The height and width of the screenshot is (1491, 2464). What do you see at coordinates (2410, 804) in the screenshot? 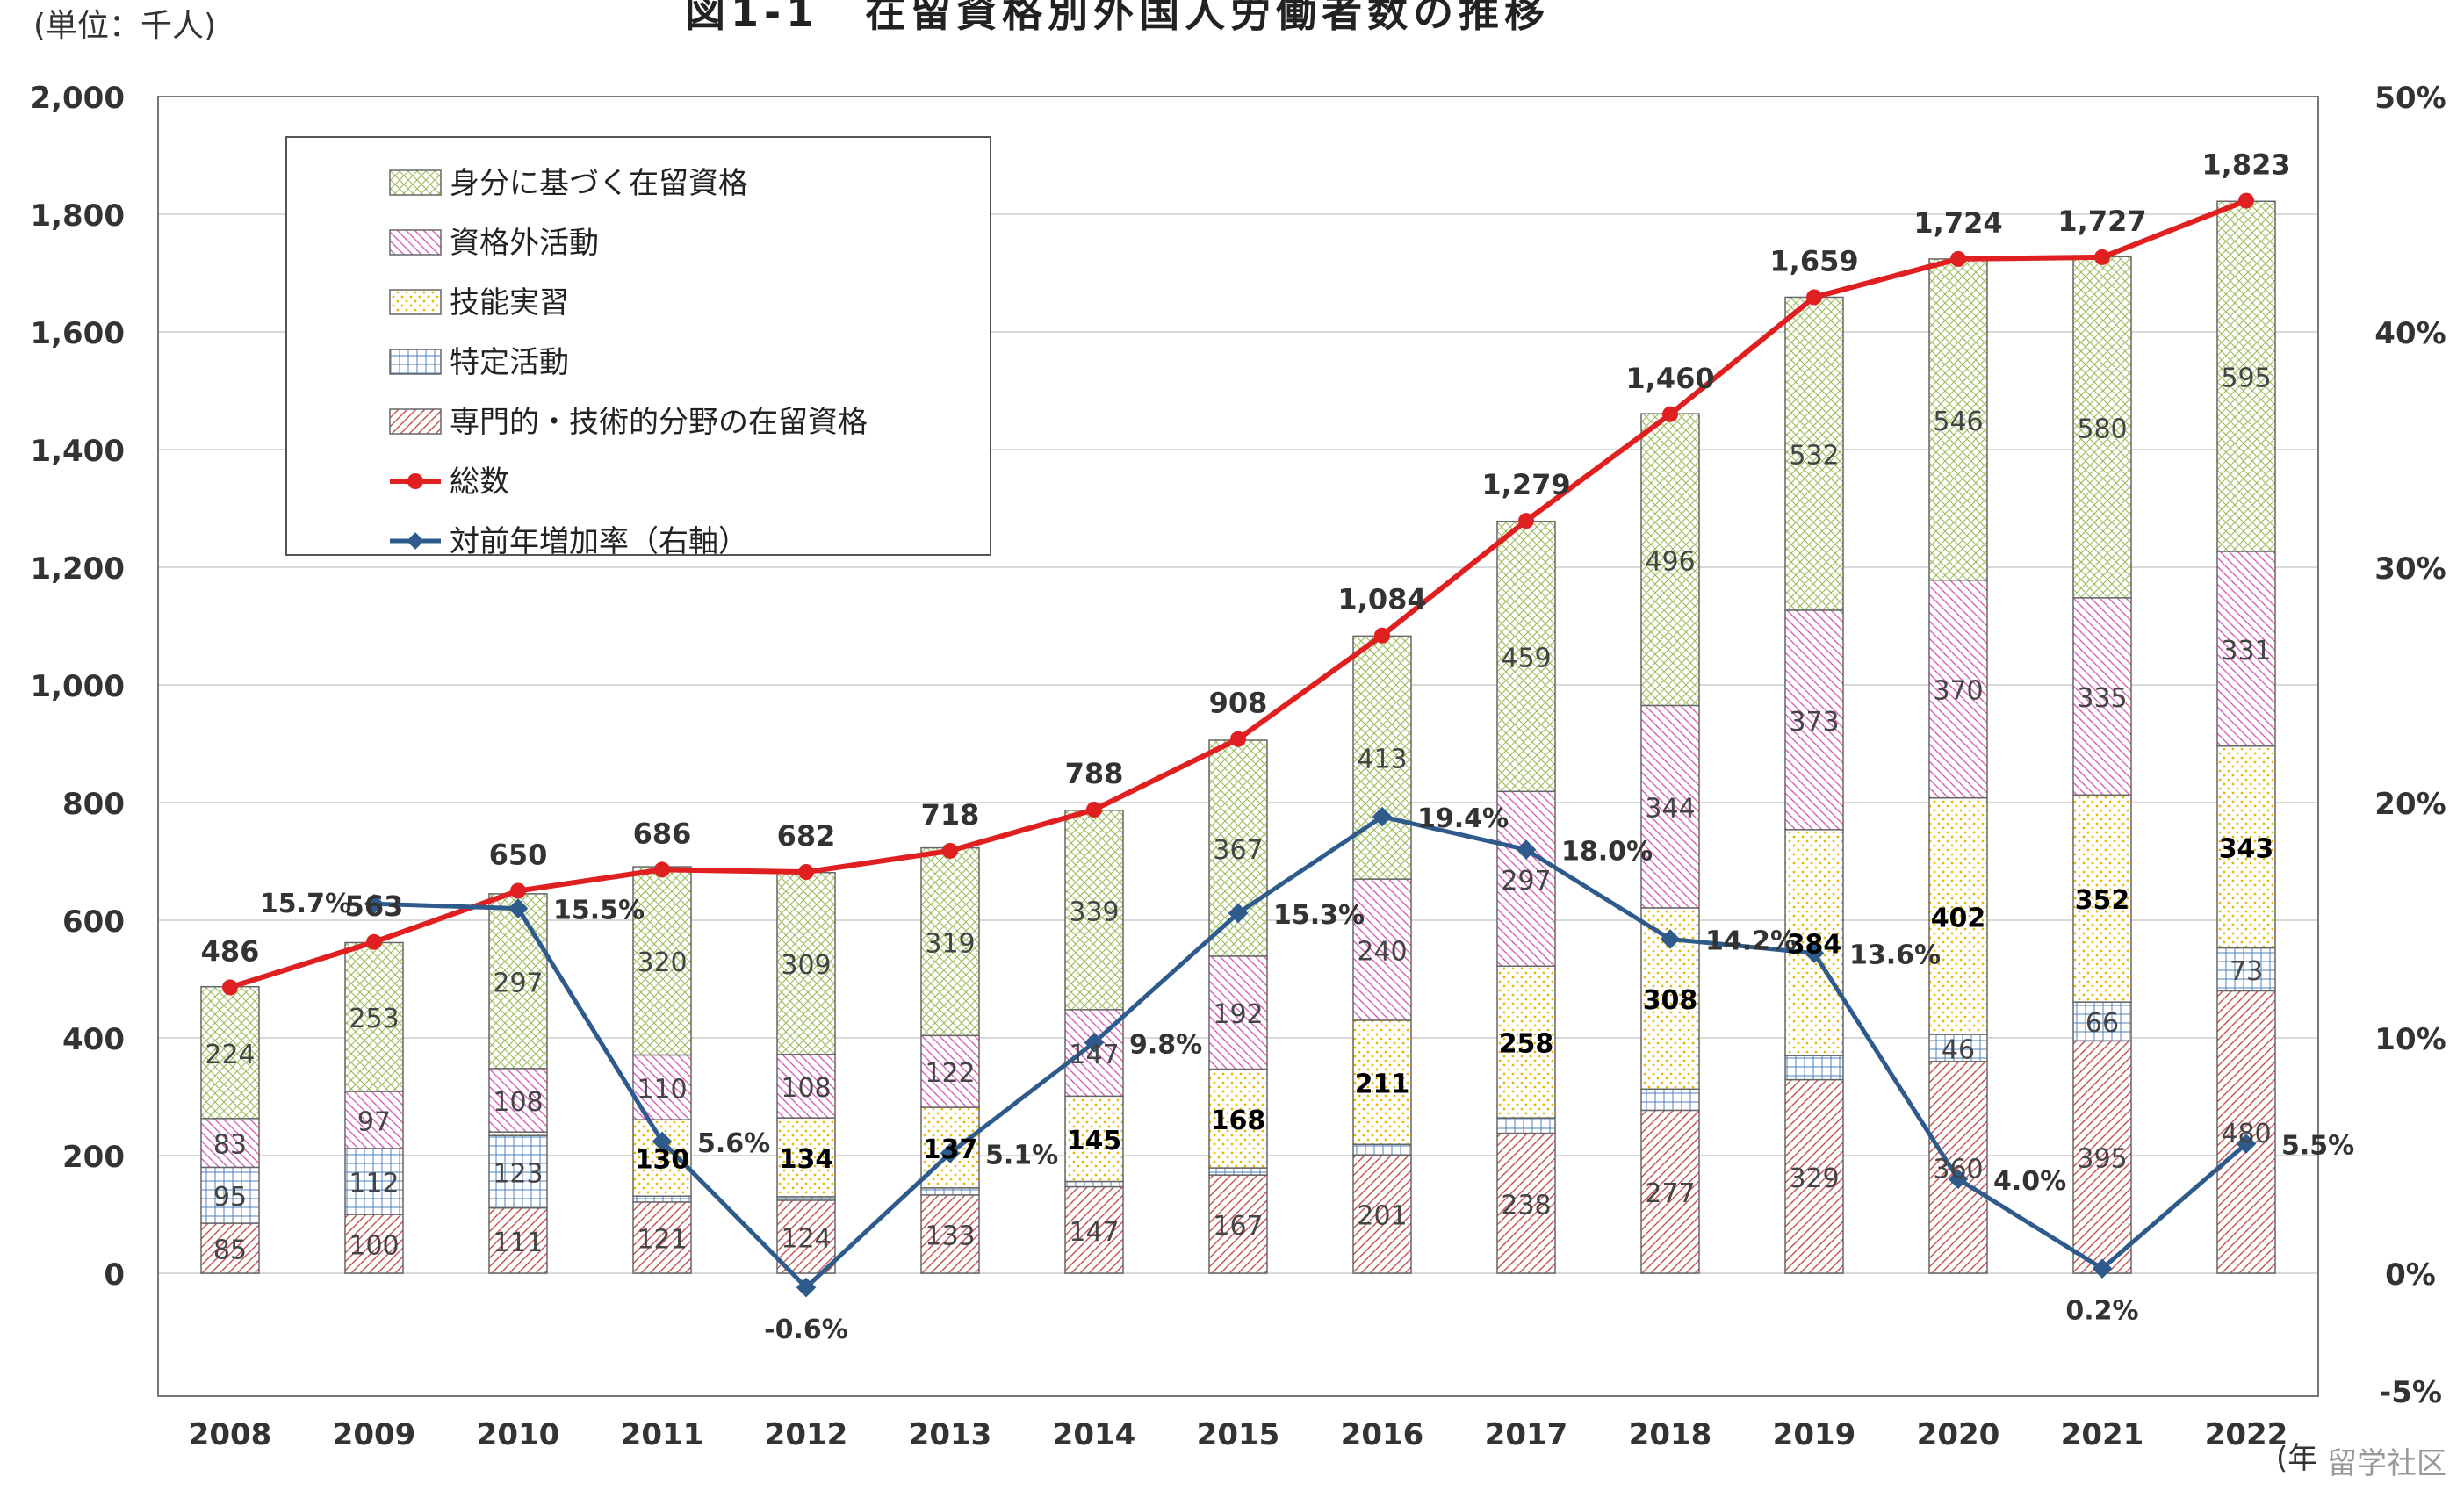
I see `y-right-tick-label: 20%` at bounding box center [2410, 804].